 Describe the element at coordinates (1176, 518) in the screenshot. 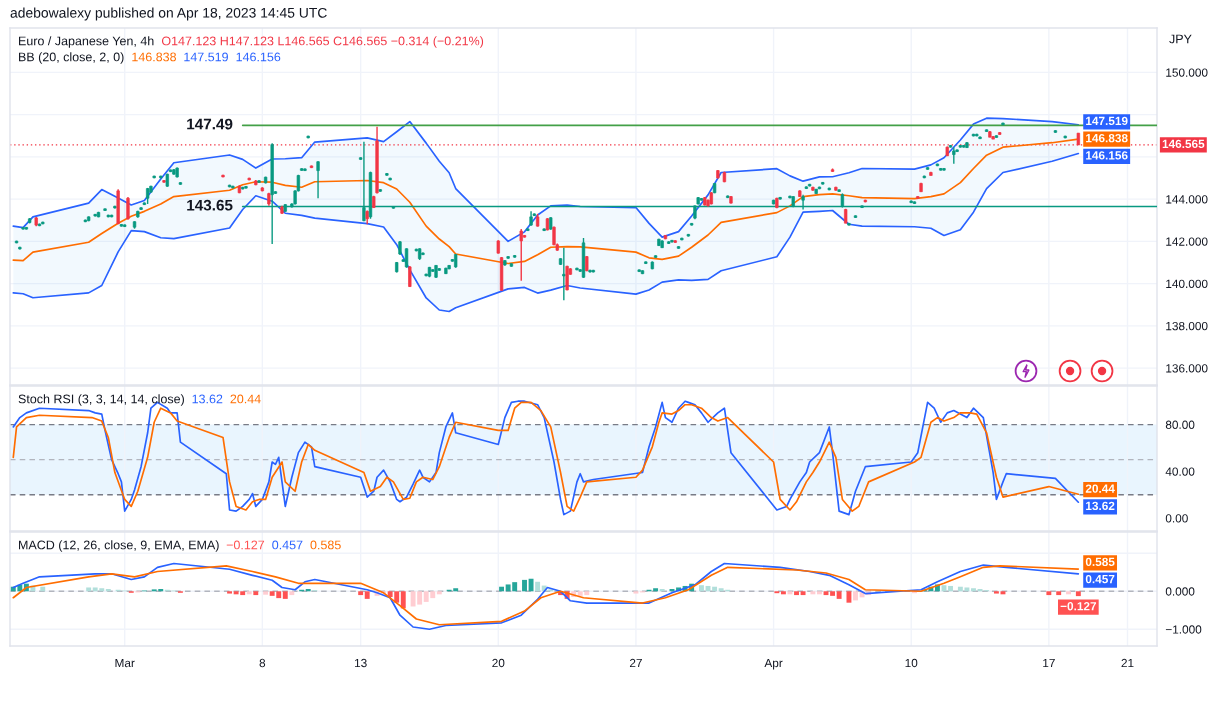

I see `y-tick-label: 0.00` at that location.